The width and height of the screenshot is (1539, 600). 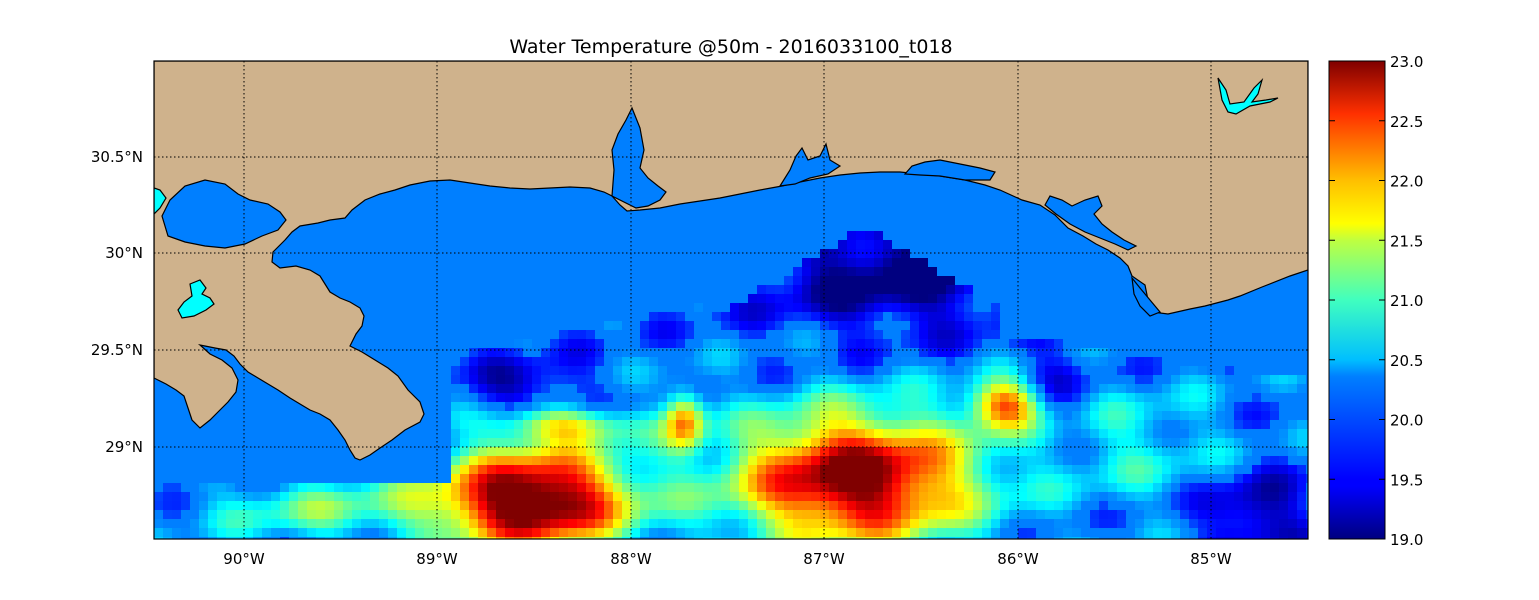 What do you see at coordinates (1357, 300) in the screenshot?
I see `colorbar-gradient` at bounding box center [1357, 300].